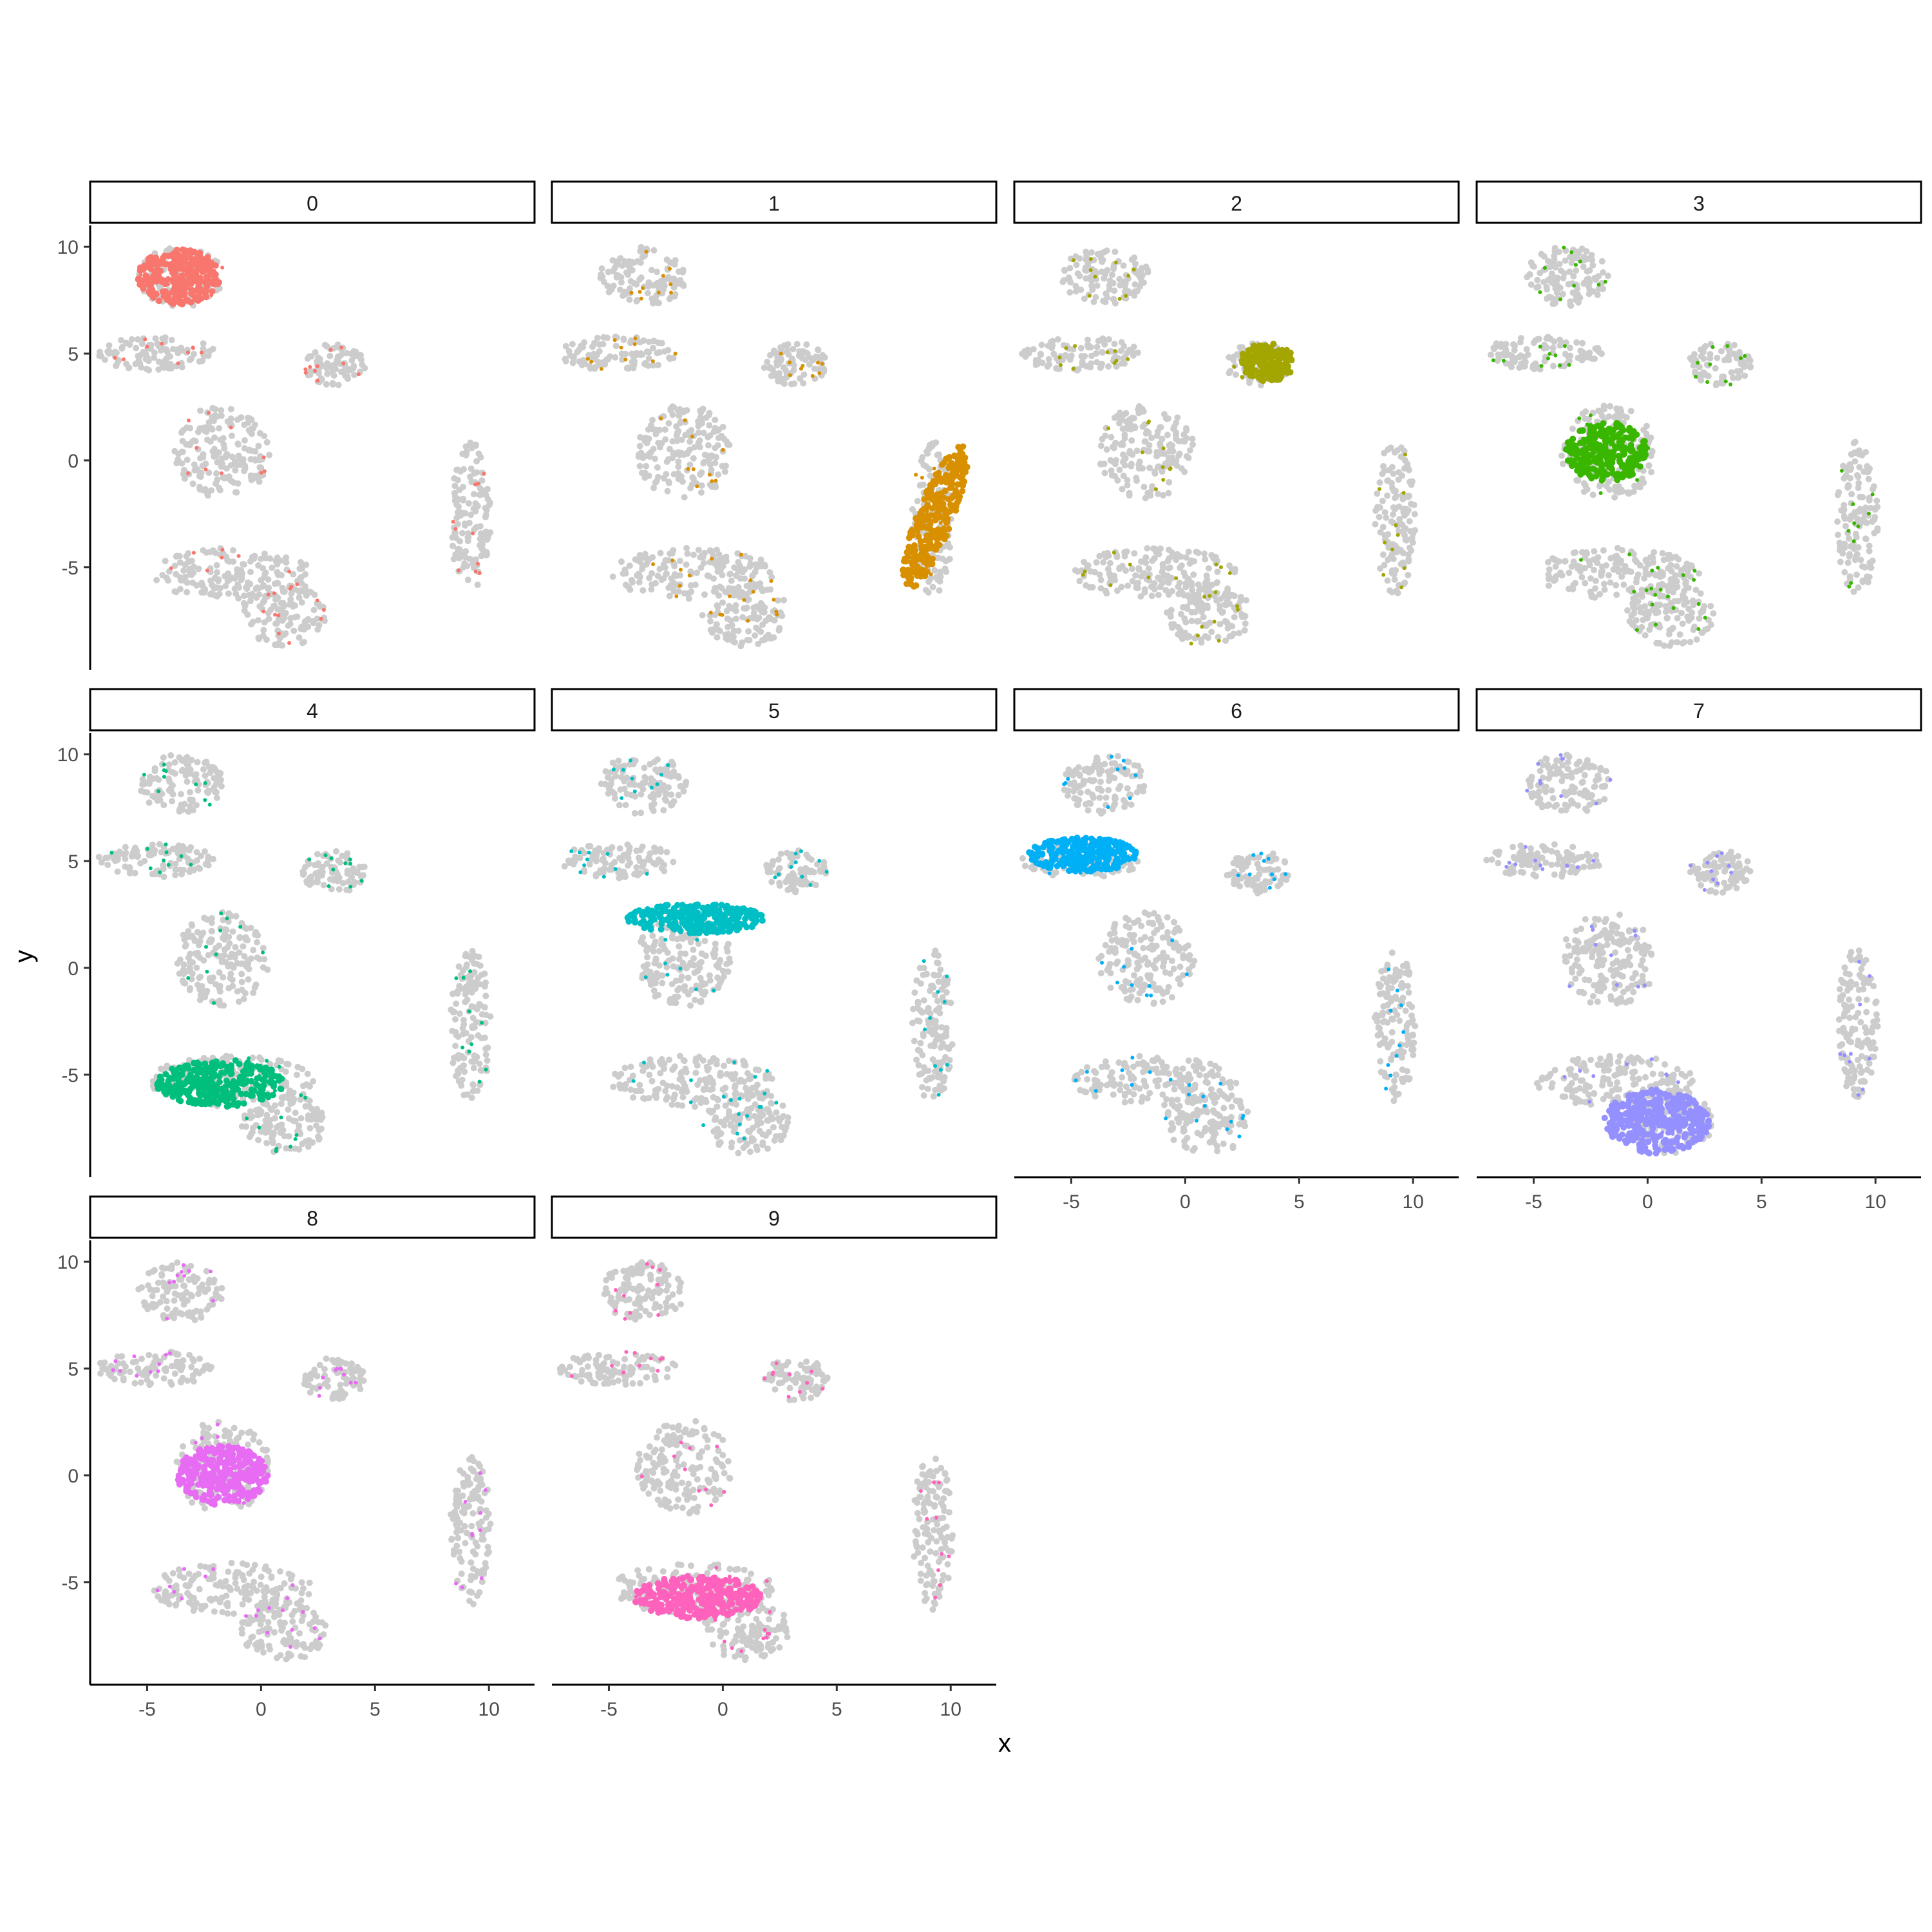 Image resolution: width=1932 pixels, height=1932 pixels. I want to click on background-points, so click(1219, 447).